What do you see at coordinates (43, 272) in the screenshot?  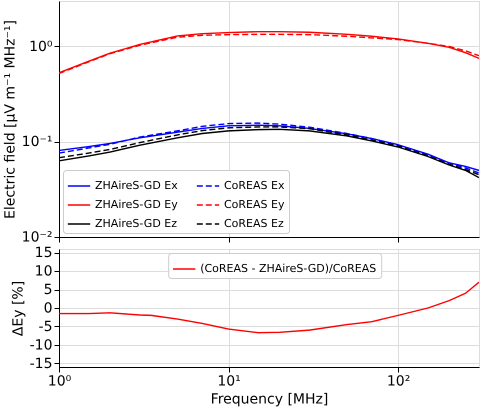 I see `y-tick-label: 10` at bounding box center [43, 272].